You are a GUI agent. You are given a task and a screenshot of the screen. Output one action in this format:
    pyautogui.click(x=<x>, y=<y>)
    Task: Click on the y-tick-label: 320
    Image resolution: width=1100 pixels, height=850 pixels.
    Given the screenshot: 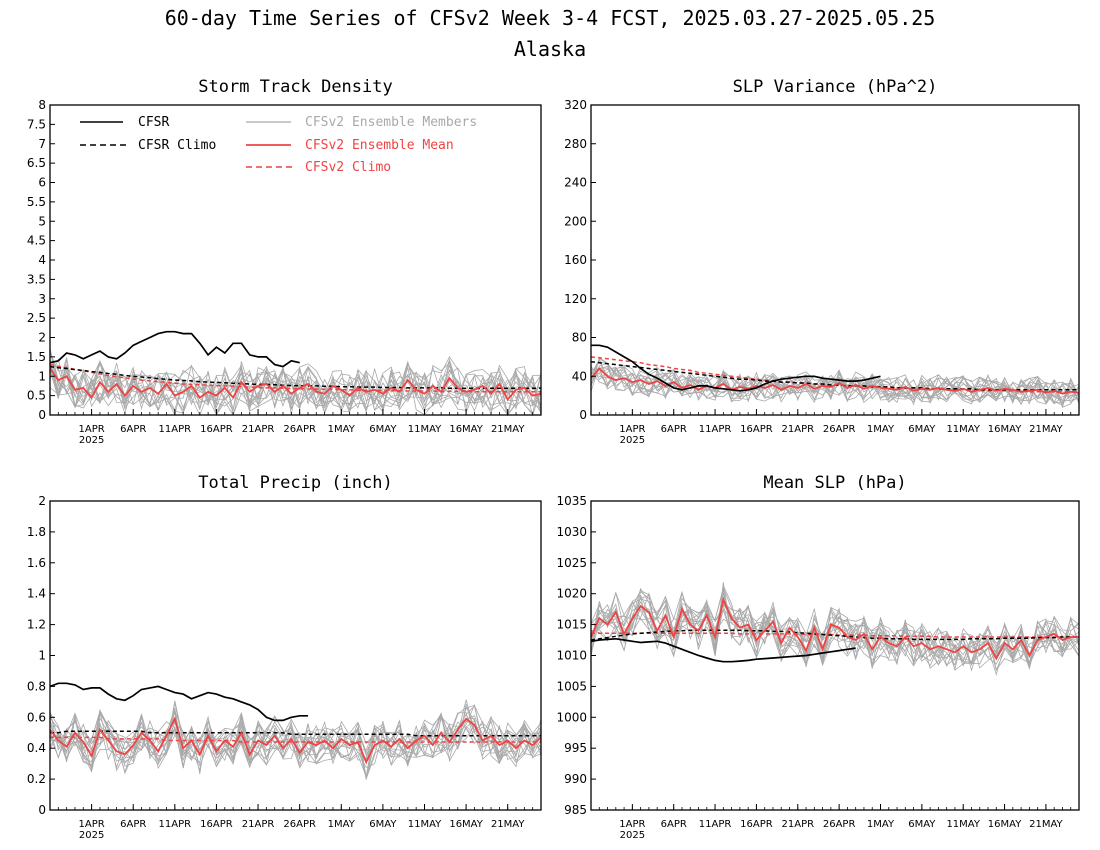 What is the action you would take?
    pyautogui.click(x=575, y=105)
    